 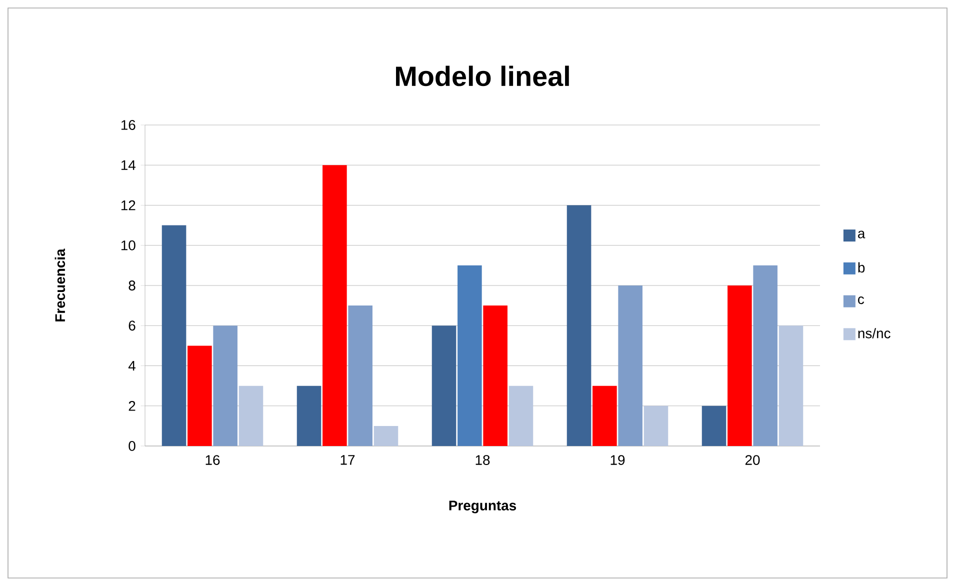 What do you see at coordinates (752, 460) in the screenshot?
I see `x-tick-label: 20` at bounding box center [752, 460].